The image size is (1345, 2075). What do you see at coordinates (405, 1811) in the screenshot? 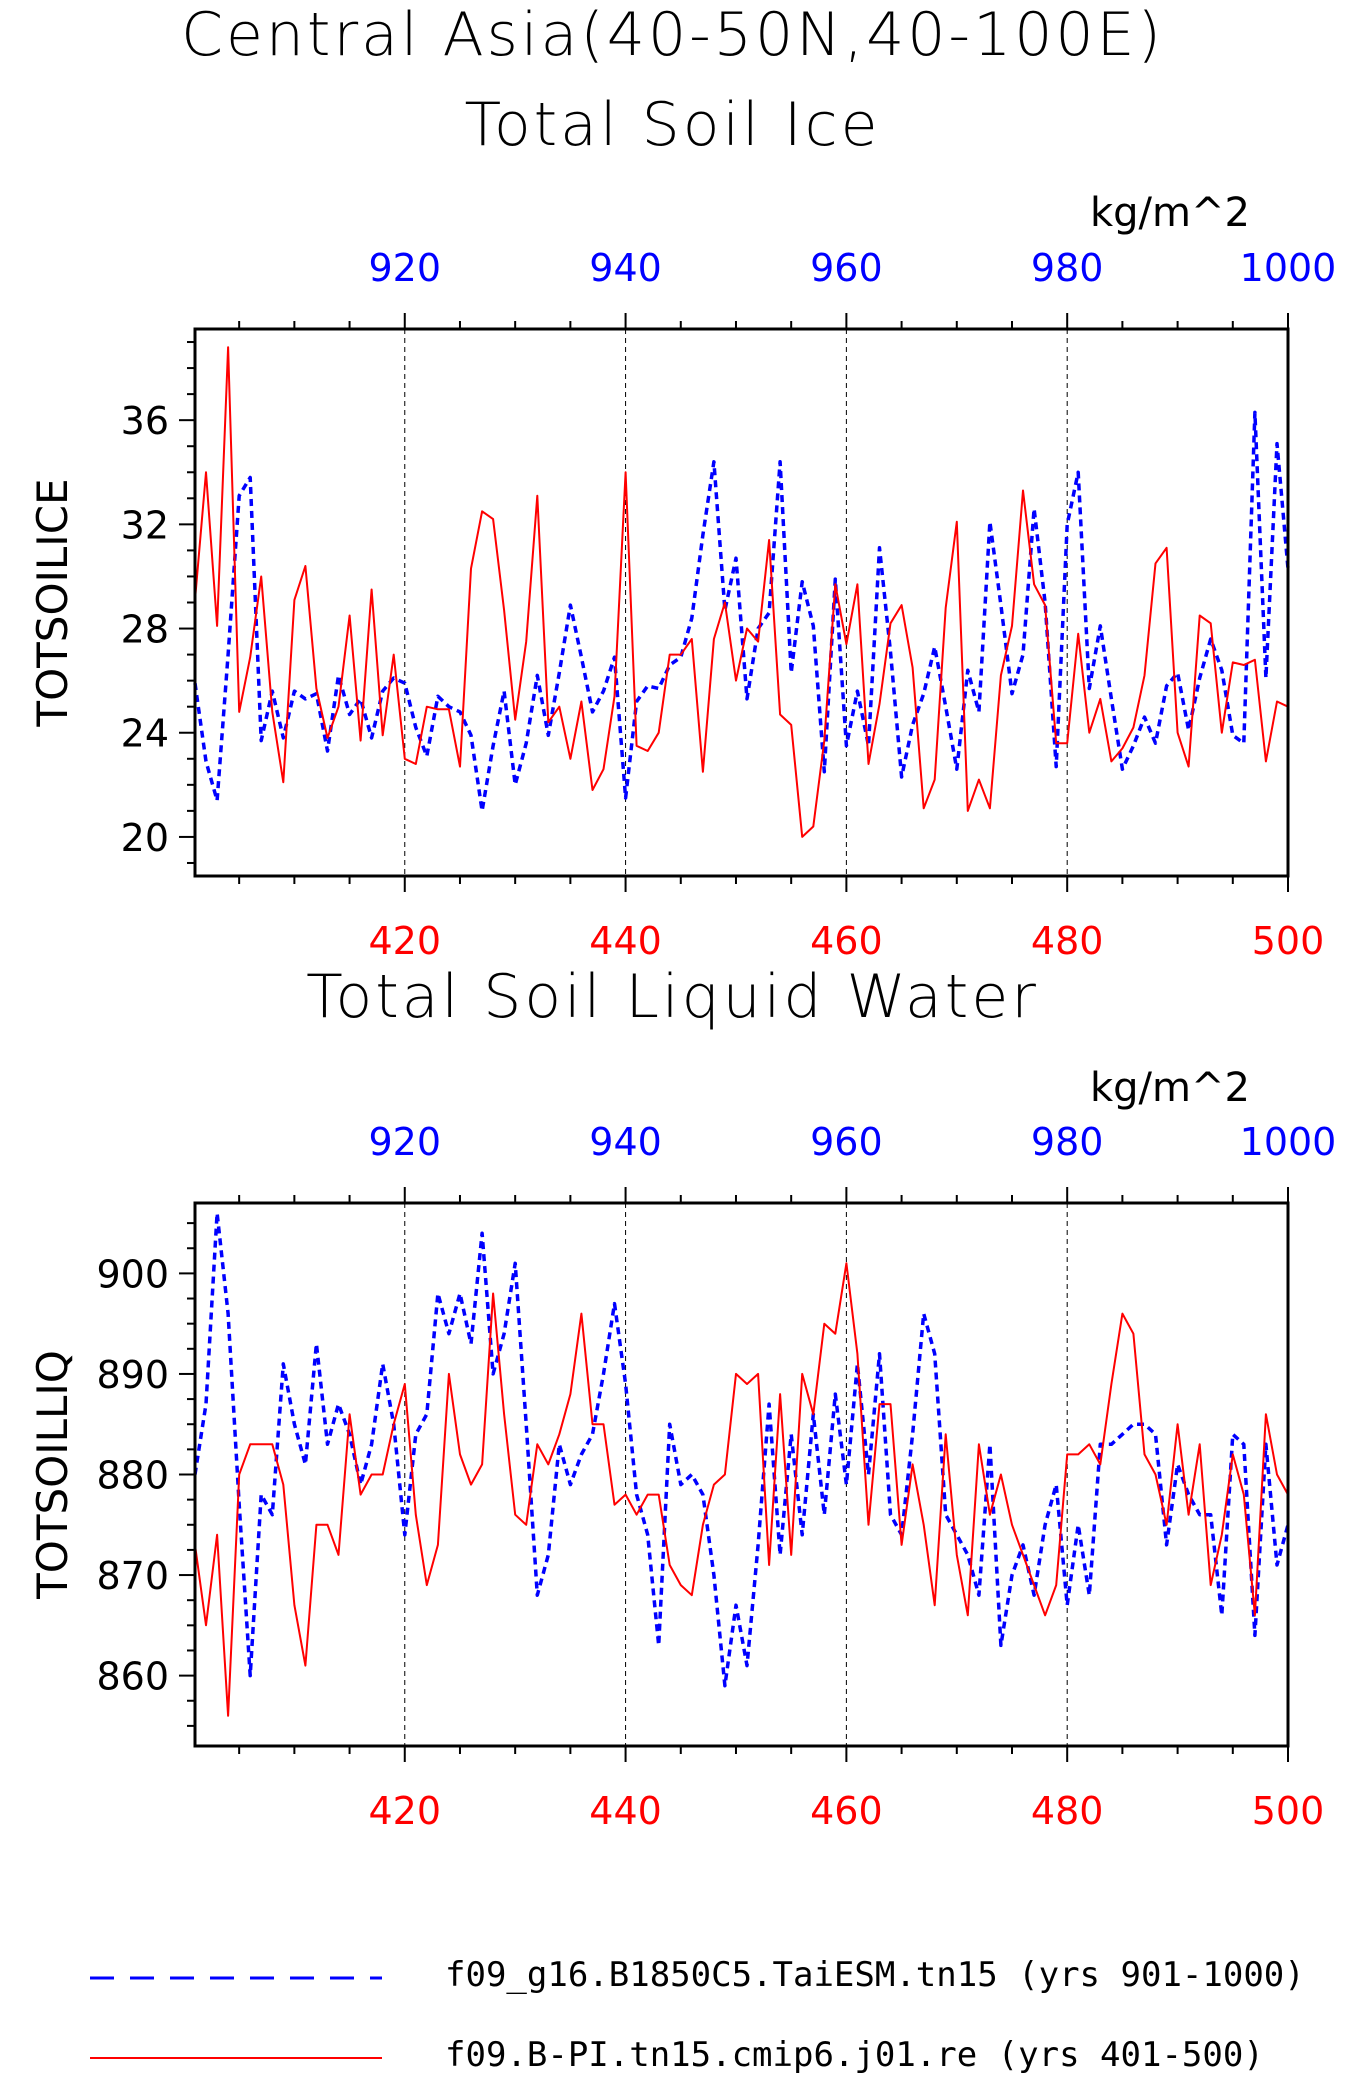
I see `x-bottom-tick-label-liq: 420` at bounding box center [405, 1811].